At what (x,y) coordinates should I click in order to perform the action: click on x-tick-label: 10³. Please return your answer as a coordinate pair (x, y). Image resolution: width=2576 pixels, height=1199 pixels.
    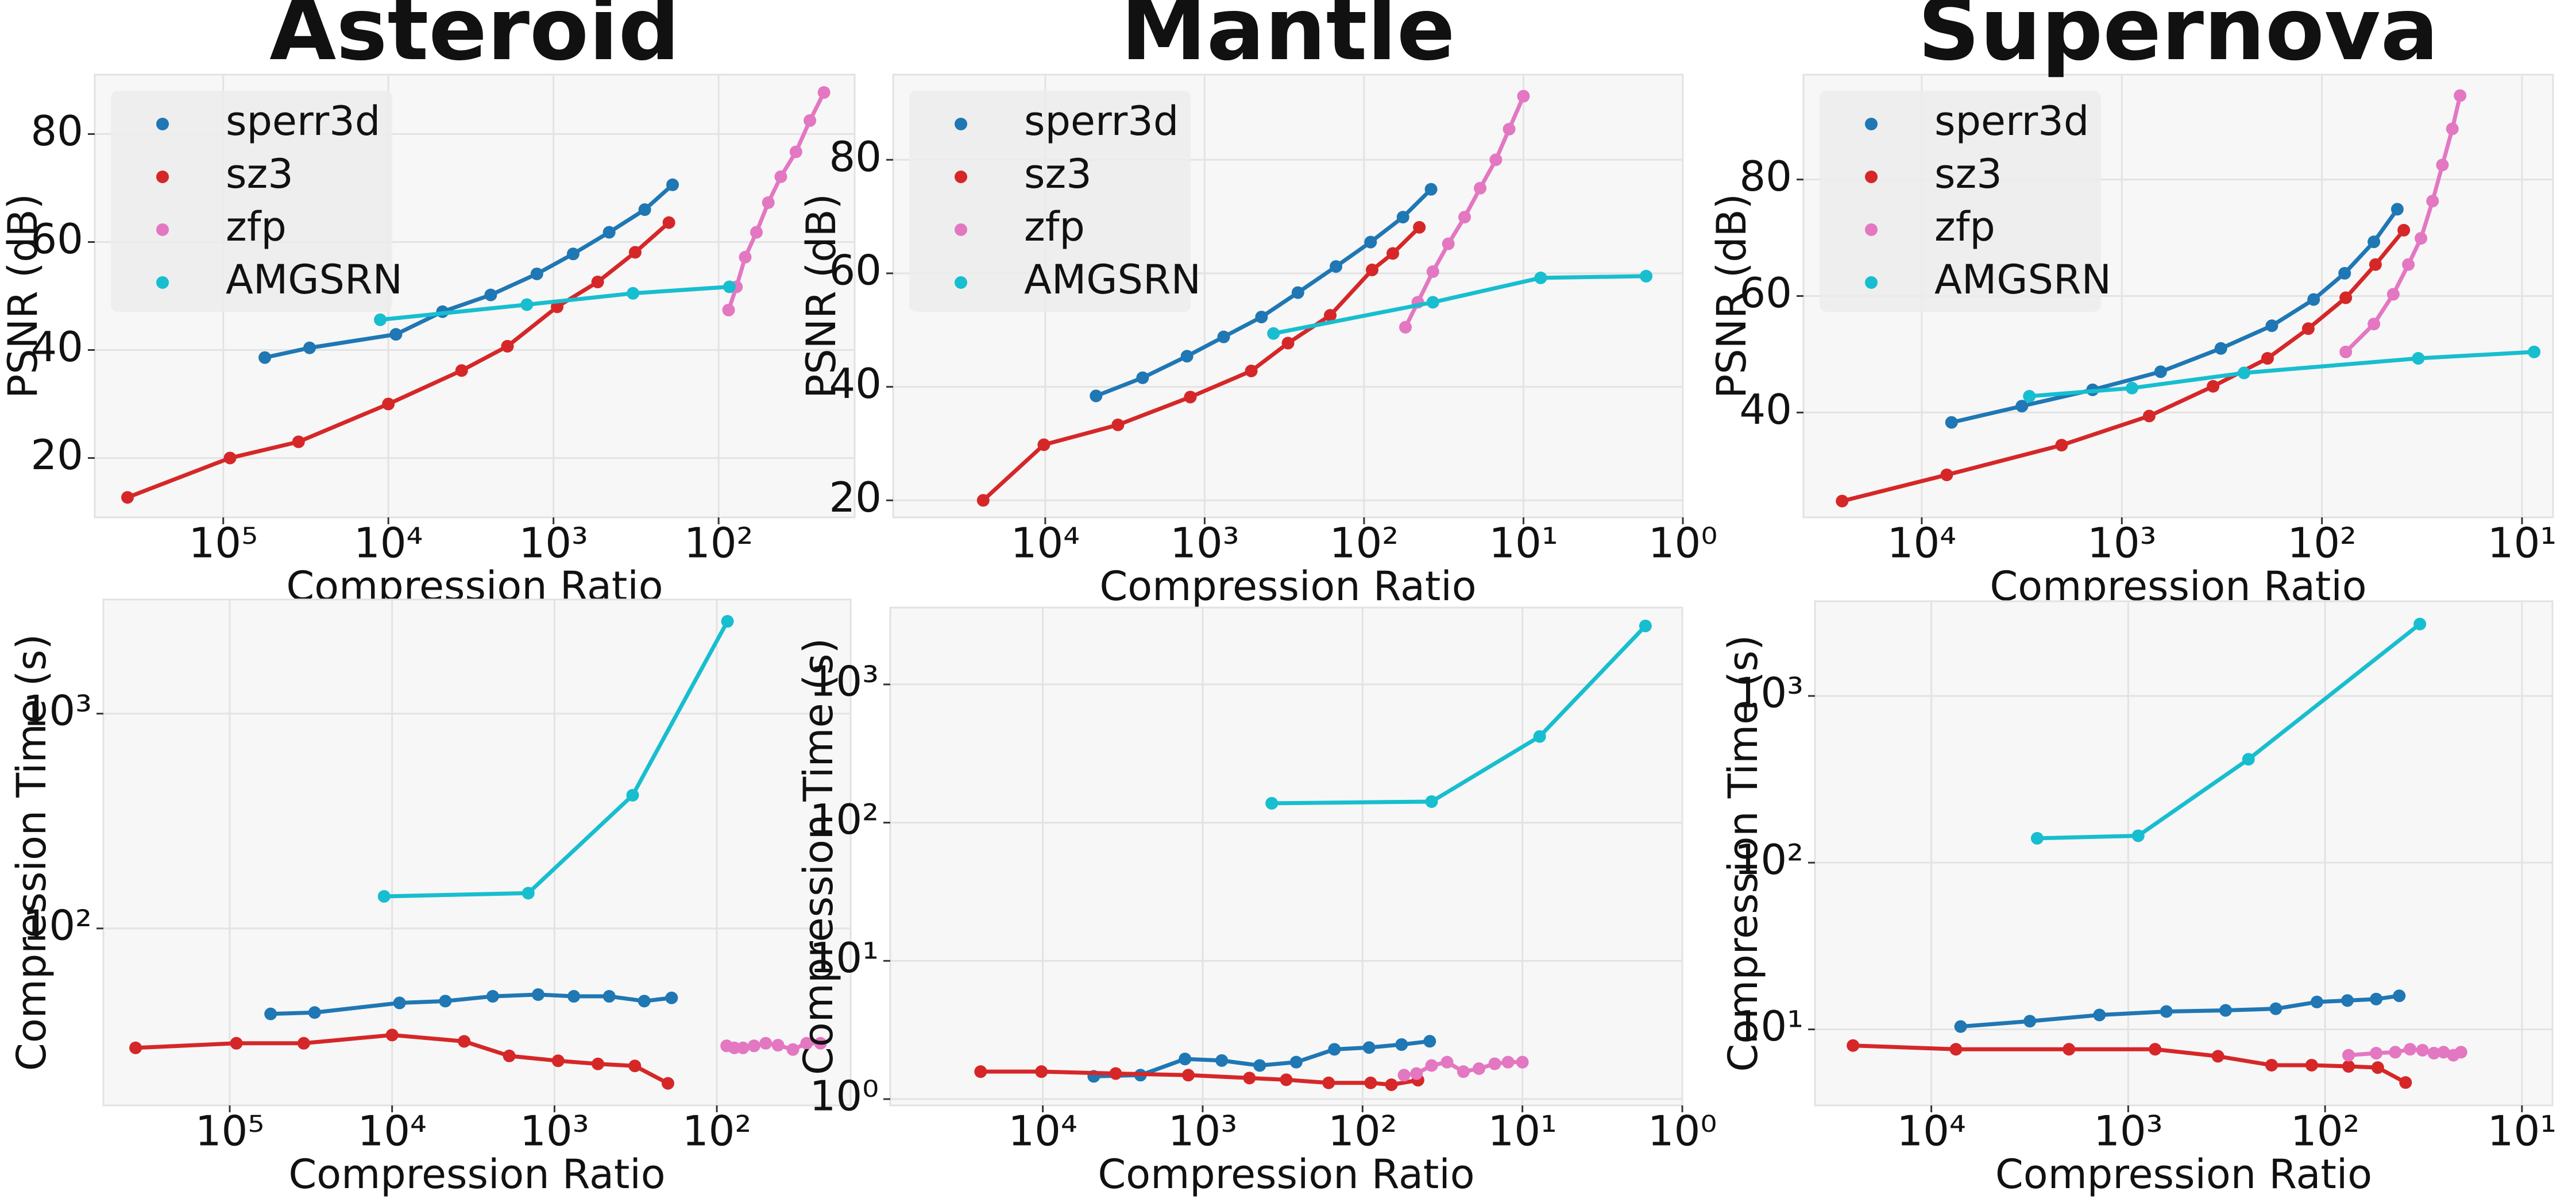
    Looking at the image, I should click on (1202, 1131).